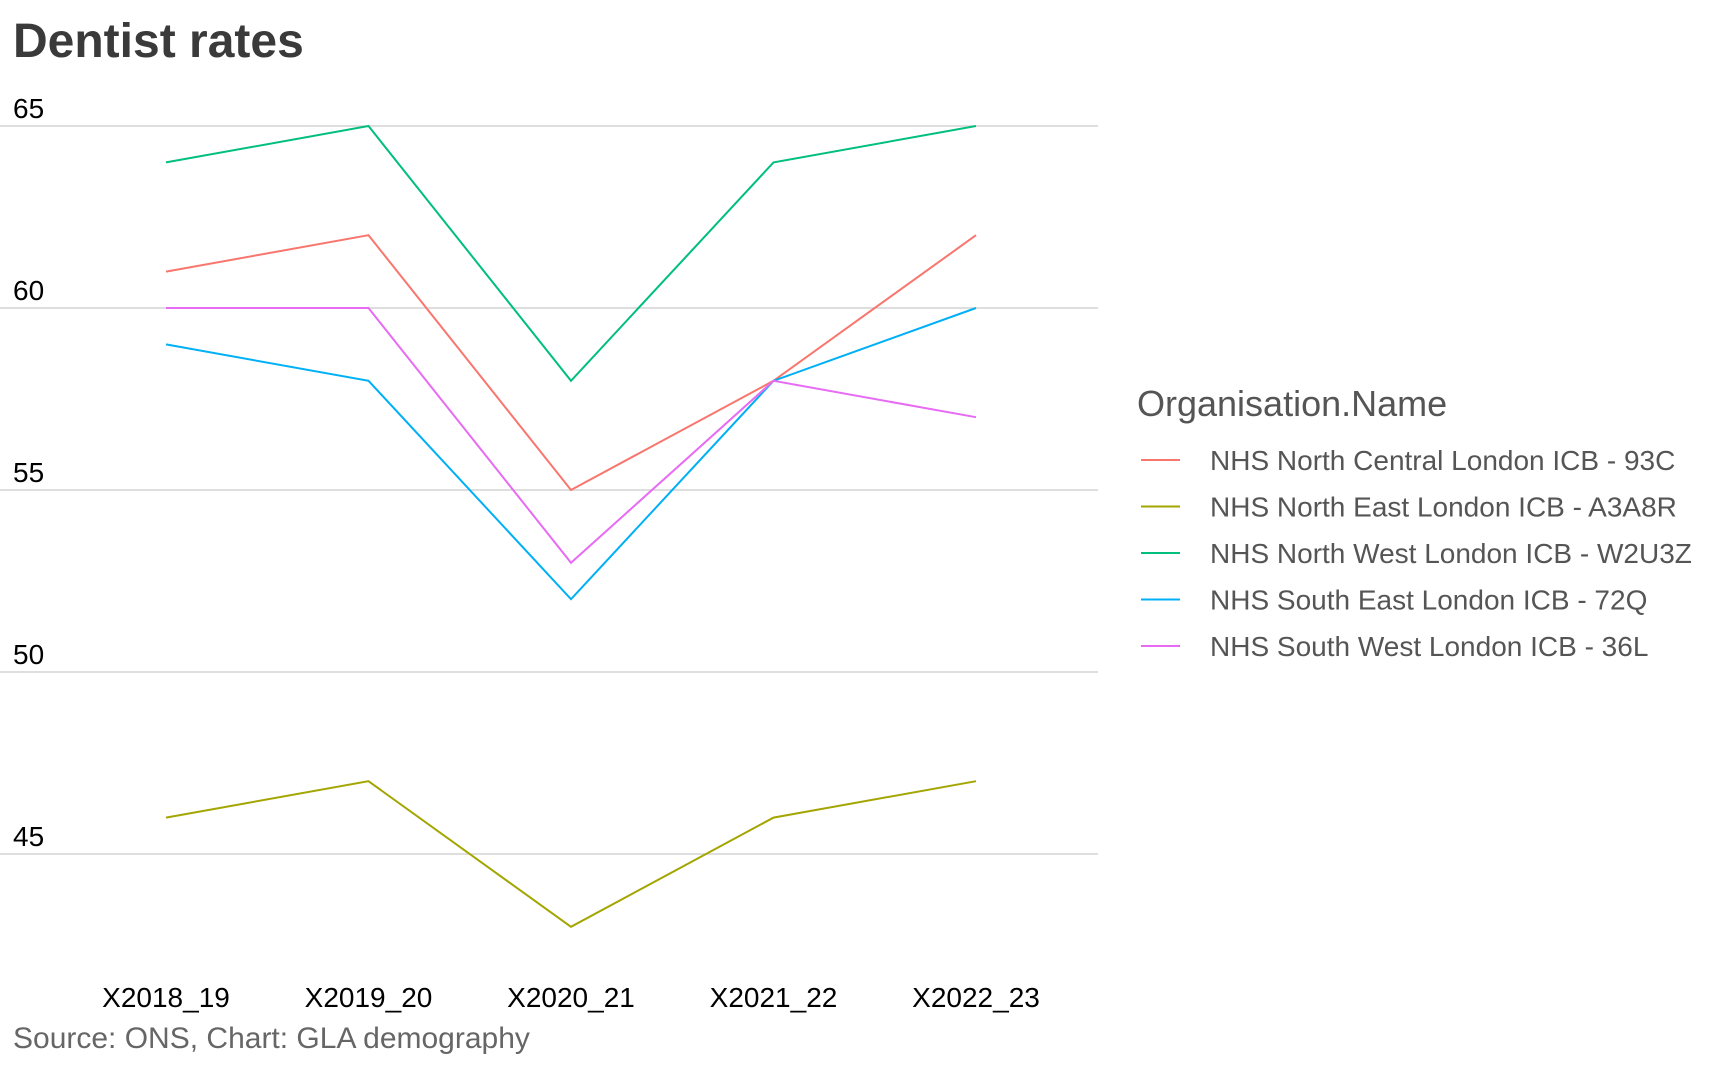 The width and height of the screenshot is (1728, 1067). Describe the element at coordinates (1428, 600) in the screenshot. I see `legend-label-4: NHS South East London ICB - 72Q` at that location.